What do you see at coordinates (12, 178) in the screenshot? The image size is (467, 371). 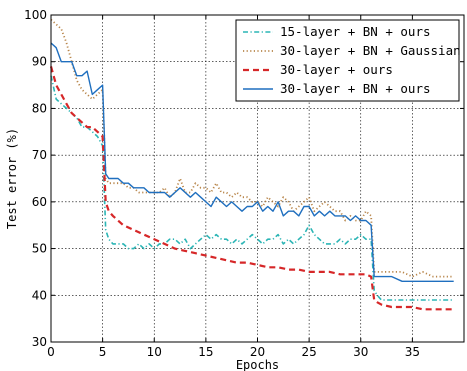 I see `y-axis-label: Test error (%)` at bounding box center [12, 178].